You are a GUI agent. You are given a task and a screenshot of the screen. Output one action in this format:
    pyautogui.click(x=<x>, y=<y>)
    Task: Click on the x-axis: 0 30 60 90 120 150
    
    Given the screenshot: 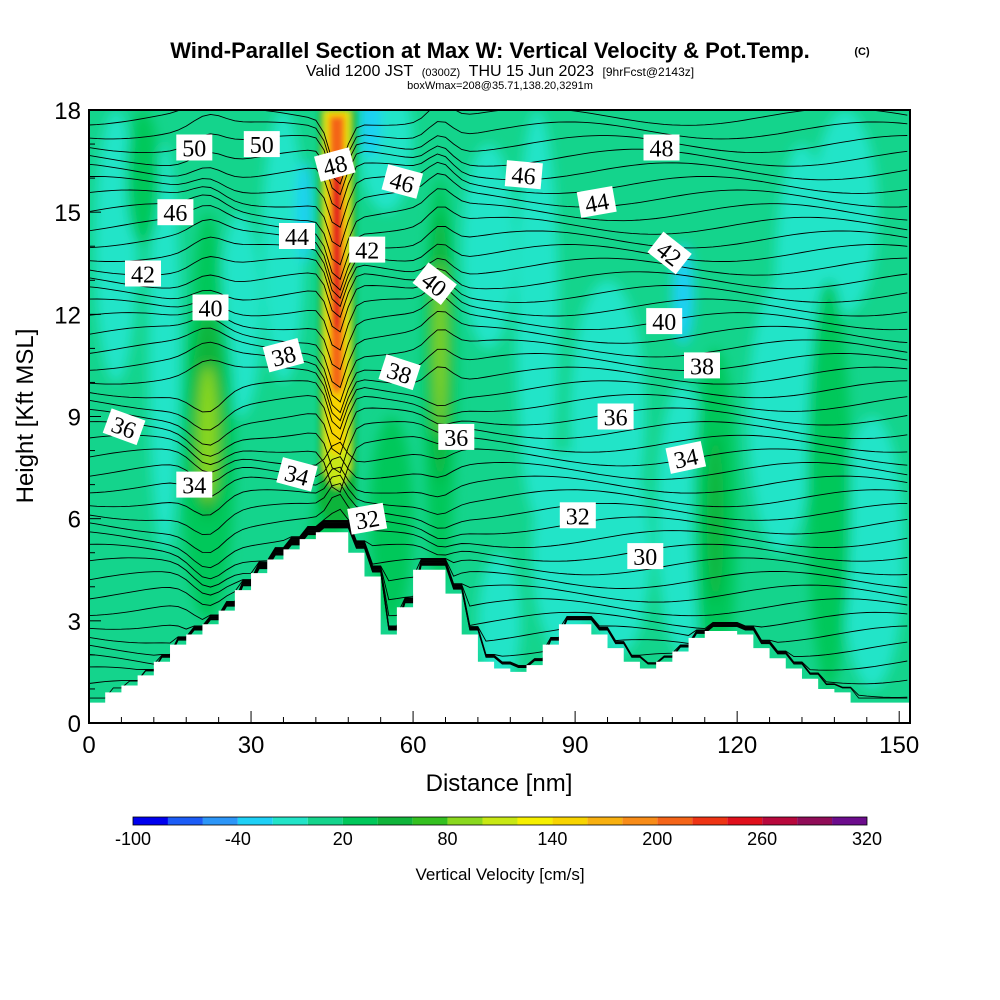 What is the action you would take?
    pyautogui.click(x=500, y=735)
    